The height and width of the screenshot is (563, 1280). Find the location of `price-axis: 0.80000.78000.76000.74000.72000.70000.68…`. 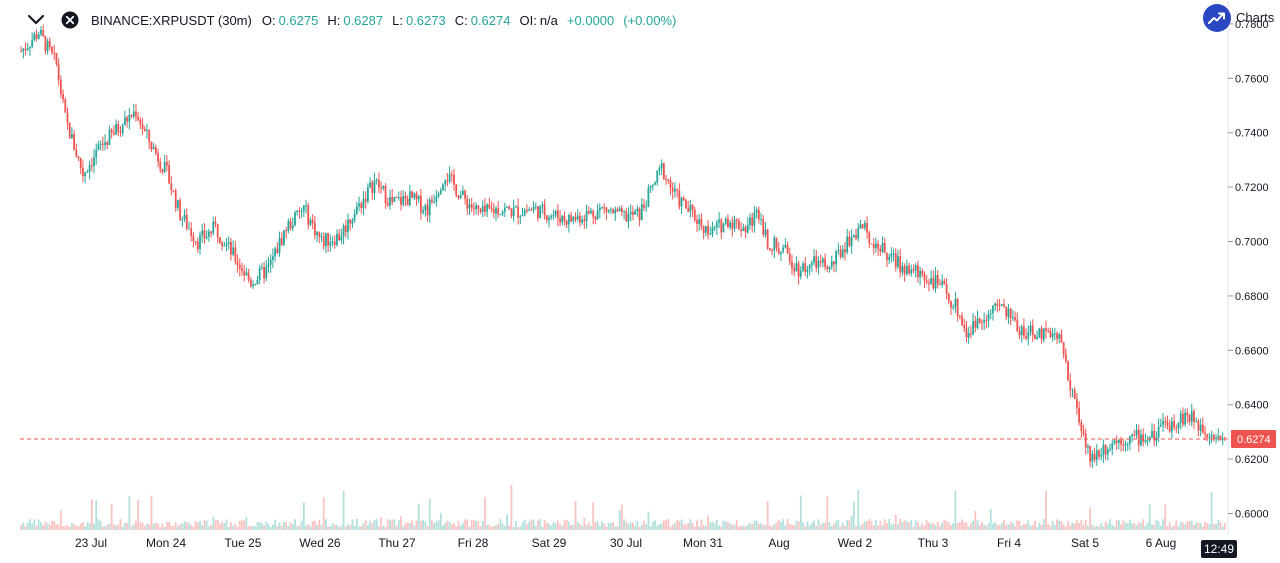

price-axis: 0.80000.78000.76000.74000.72000.70000.68… is located at coordinates (1248, 260).